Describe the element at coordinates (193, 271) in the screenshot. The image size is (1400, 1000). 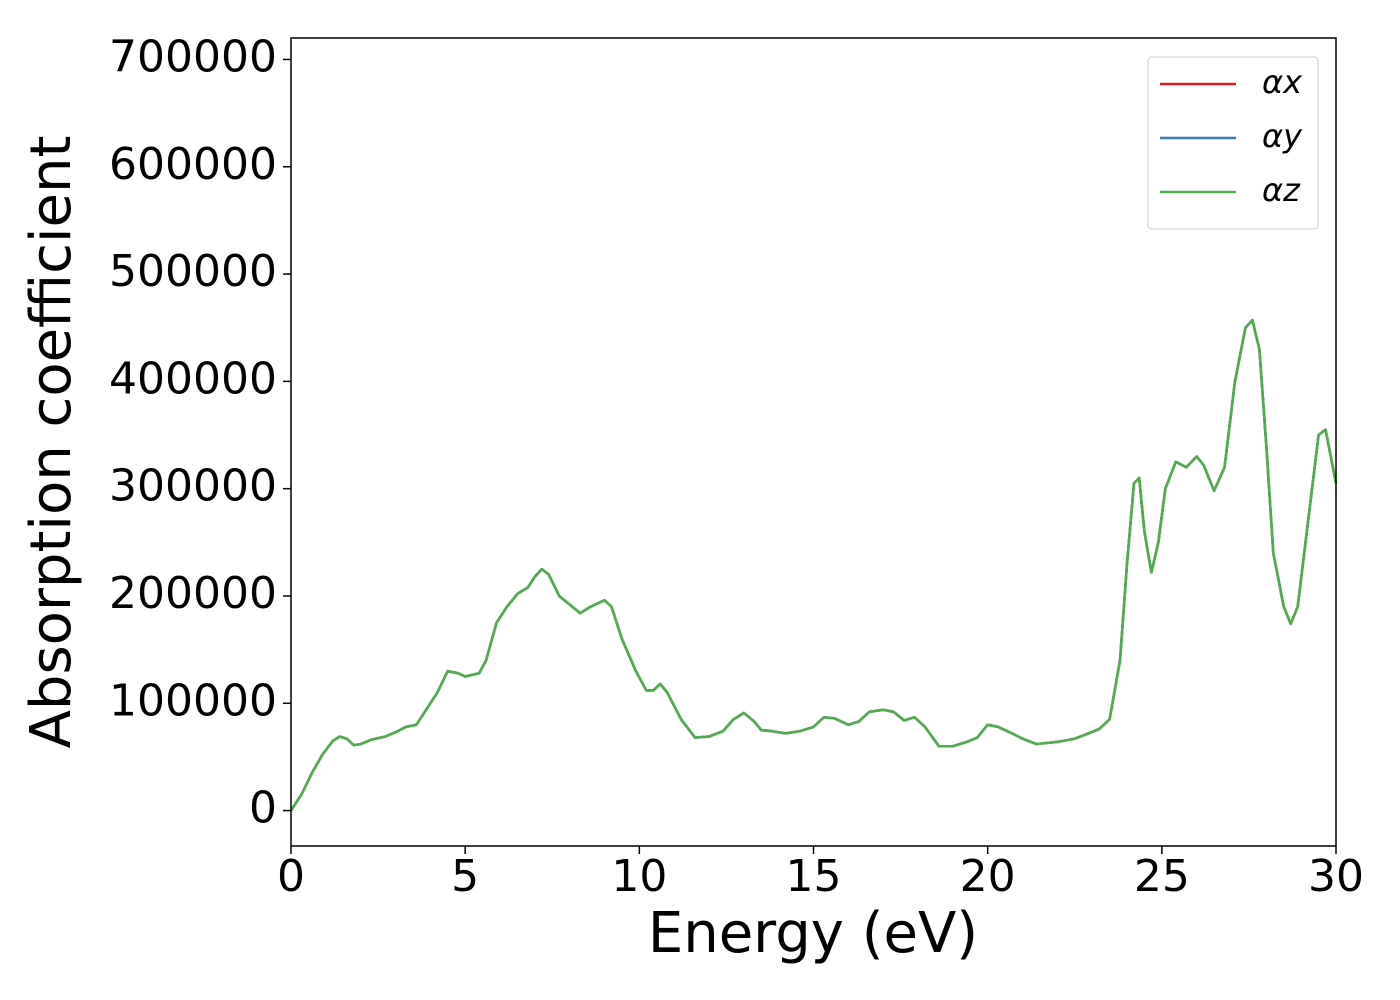
I see `y-tick-label: 500000` at that location.